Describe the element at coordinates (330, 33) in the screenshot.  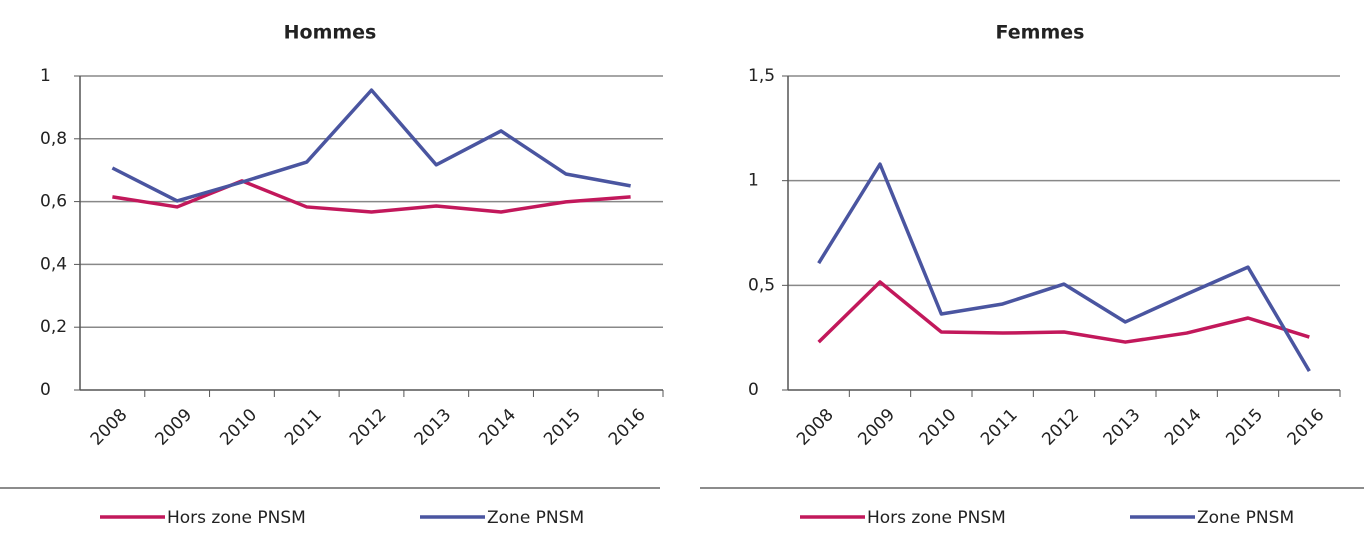
I see `chart-title: Hommes` at that location.